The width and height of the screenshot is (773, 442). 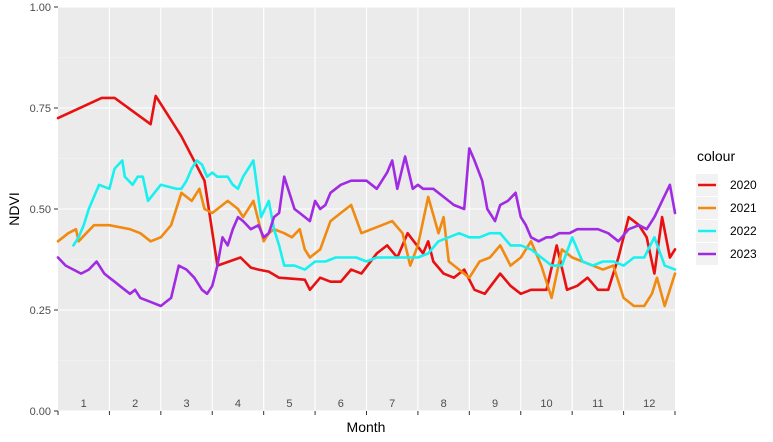 I want to click on month-label: 8, so click(x=444, y=404).